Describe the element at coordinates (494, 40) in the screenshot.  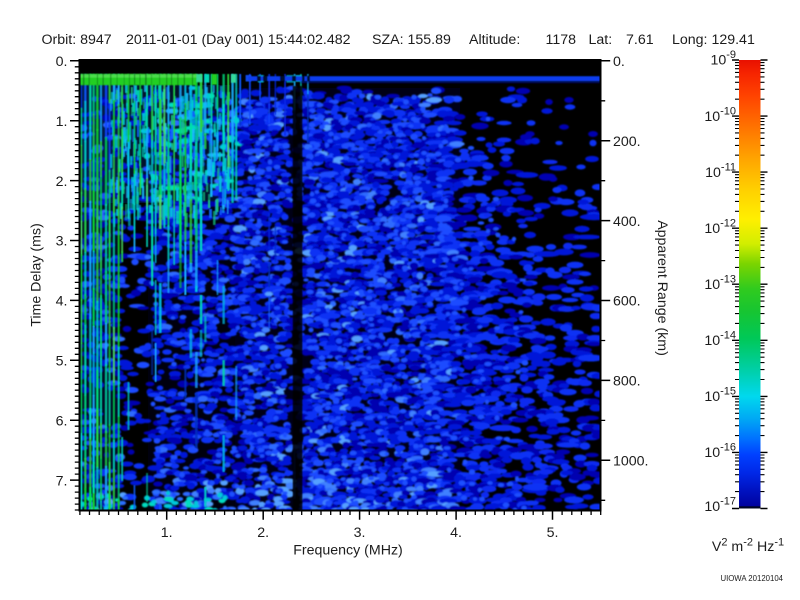
I see `svg-text: Altitude:` at that location.